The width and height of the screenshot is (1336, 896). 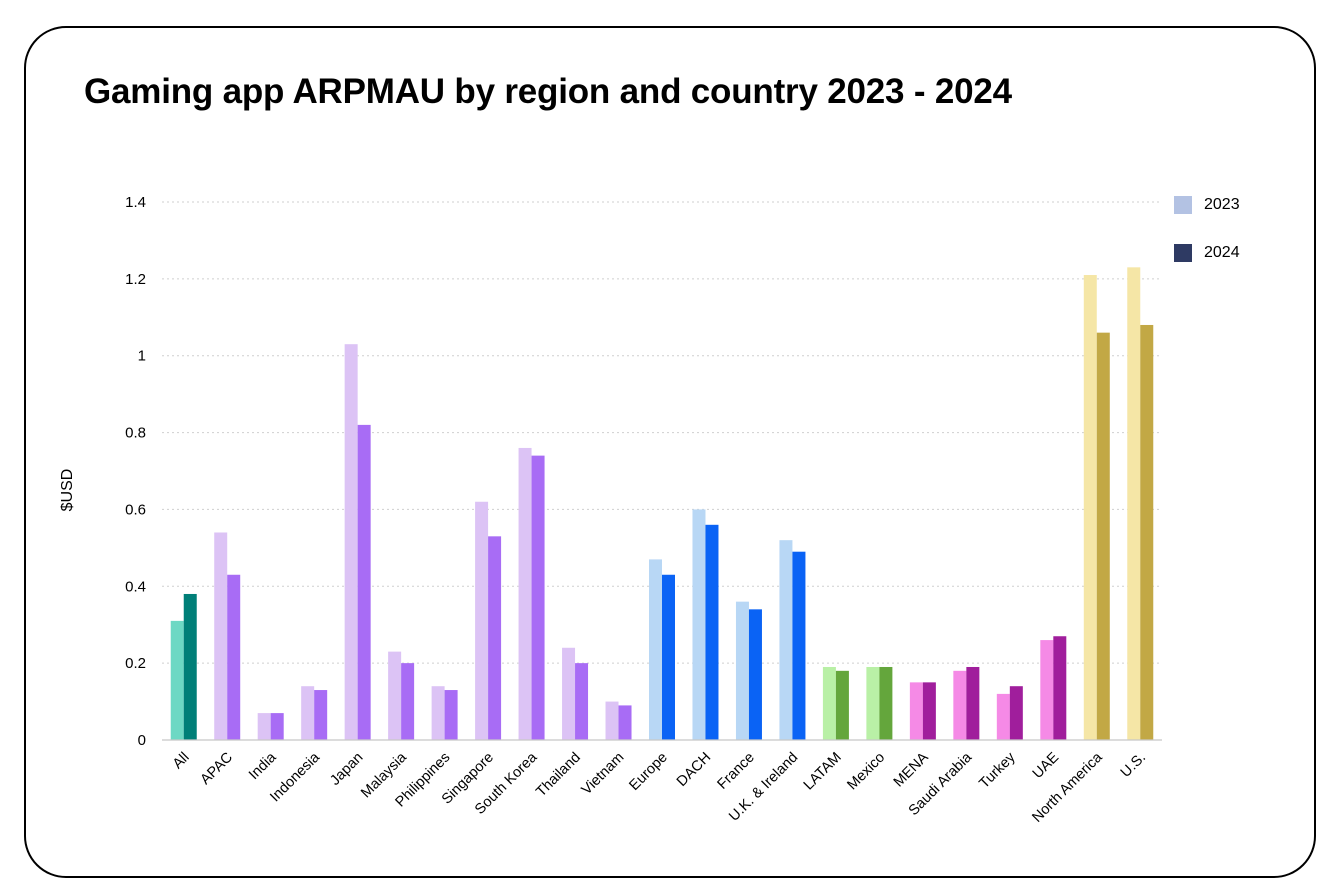 What do you see at coordinates (558, 775) in the screenshot?
I see `x-tick-label: Thailand` at bounding box center [558, 775].